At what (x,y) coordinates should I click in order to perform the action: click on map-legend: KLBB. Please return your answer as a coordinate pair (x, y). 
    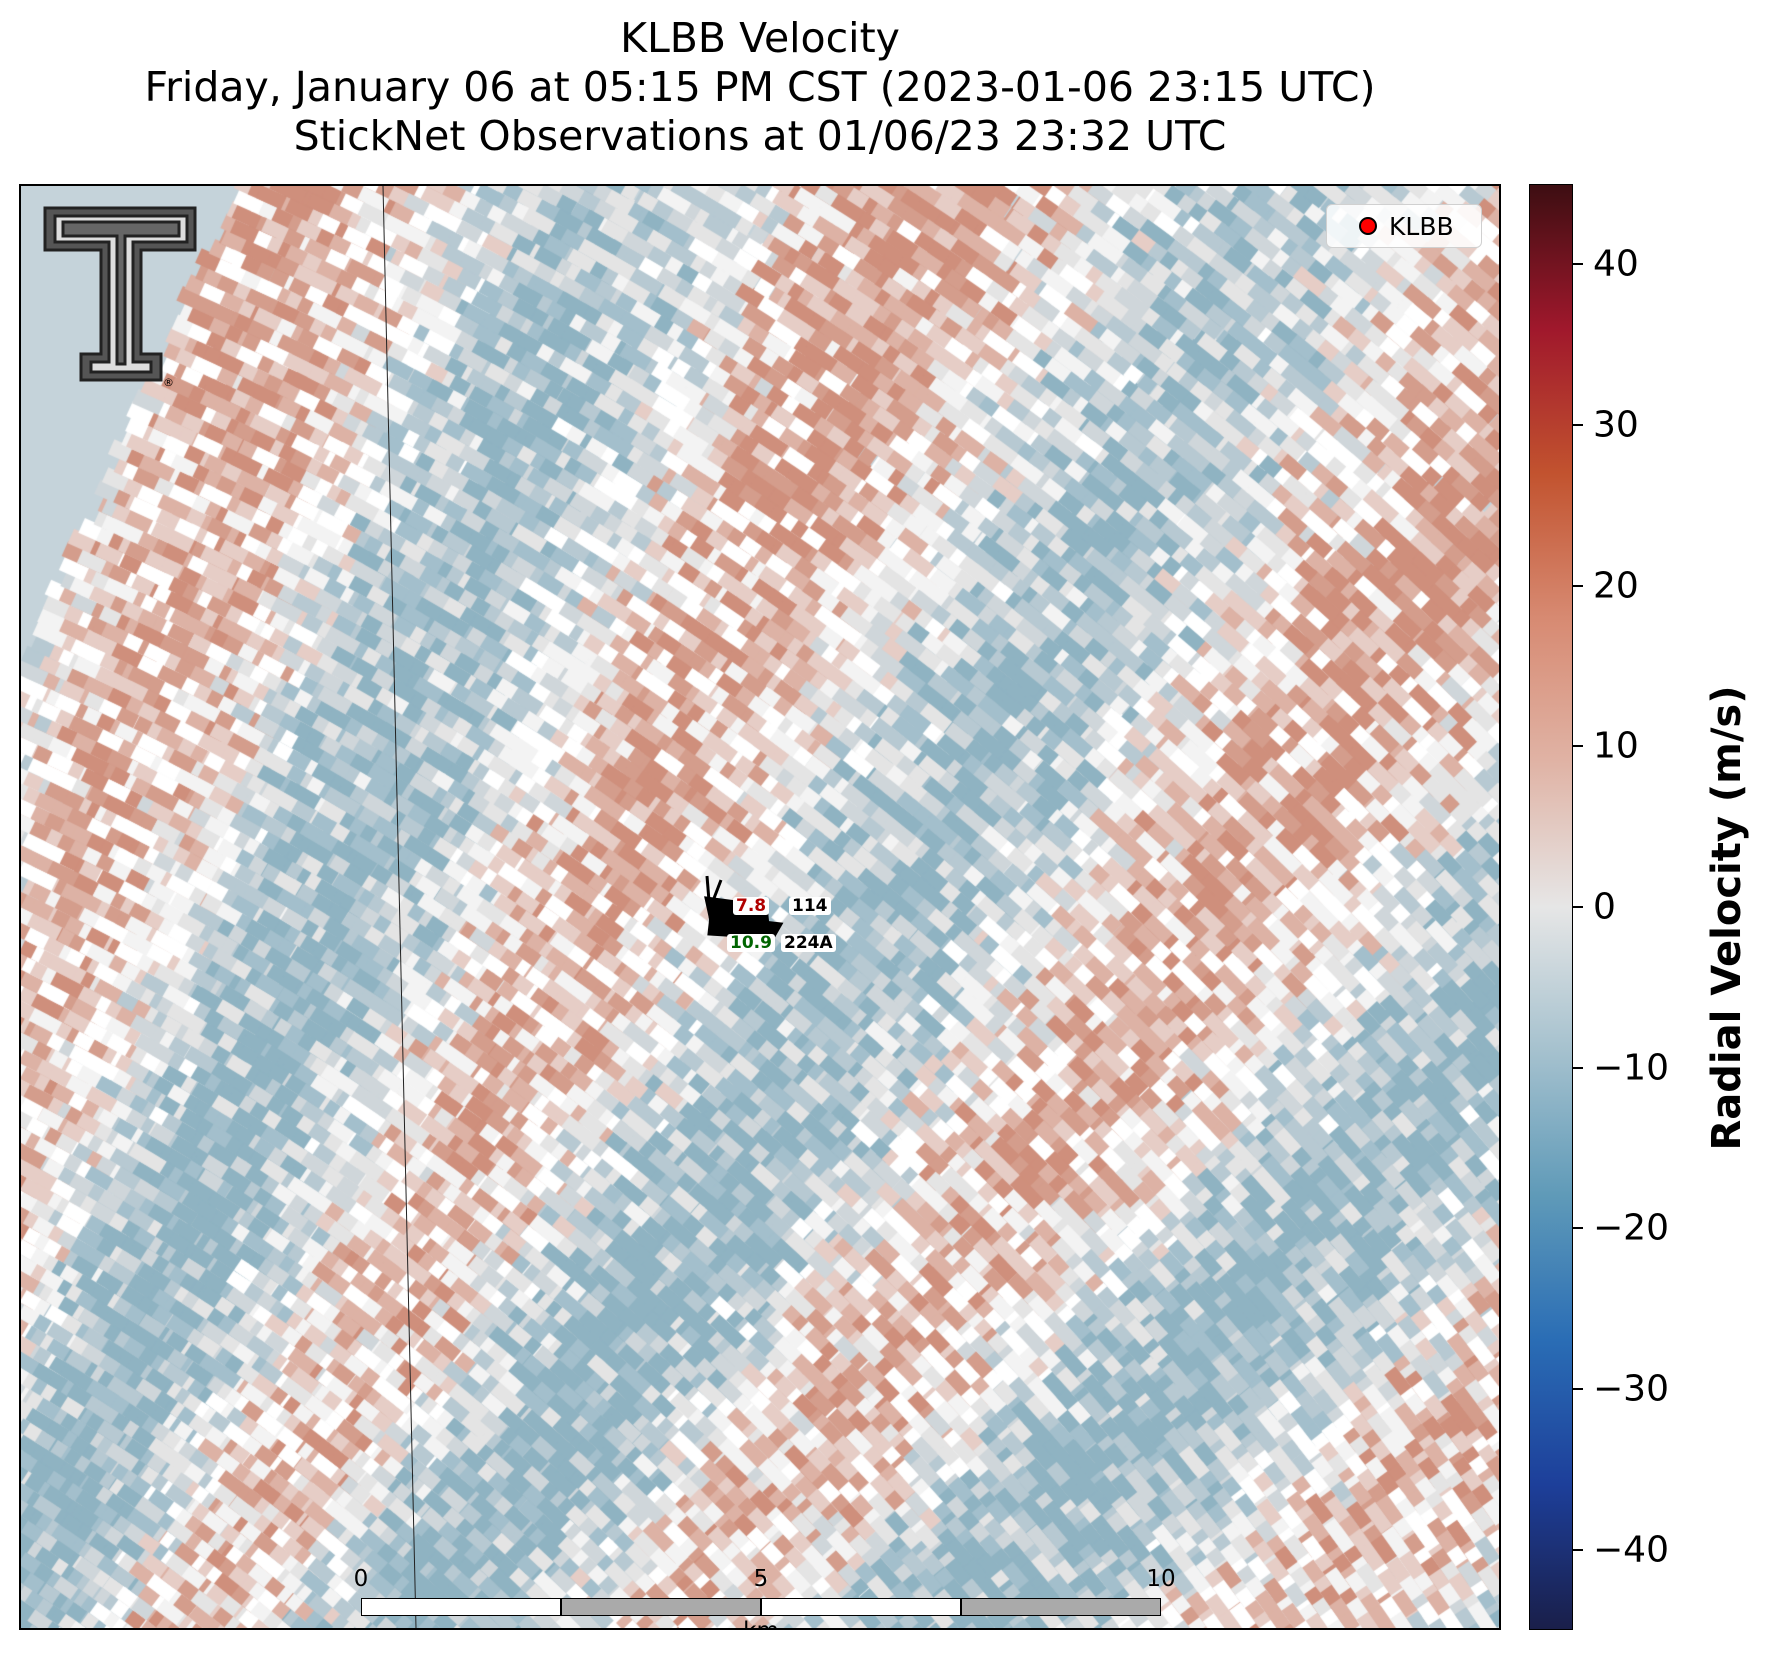
    Looking at the image, I should click on (1404, 226).